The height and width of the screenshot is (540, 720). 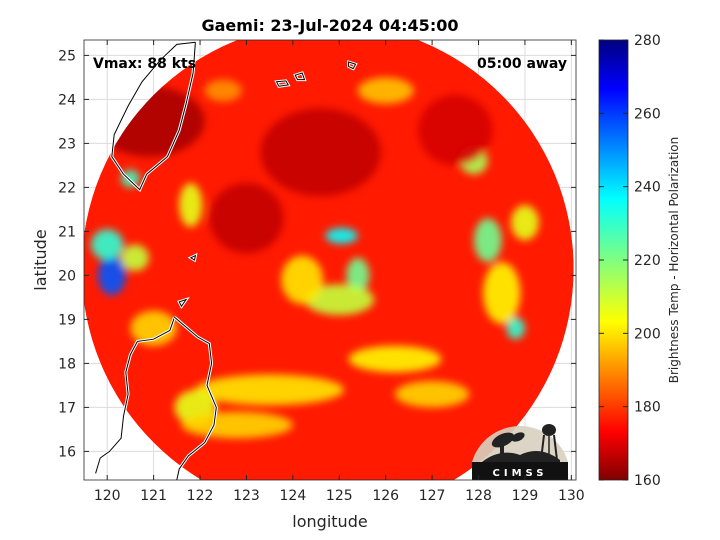 I want to click on y-tick-label-9: 25, so click(x=67, y=56).